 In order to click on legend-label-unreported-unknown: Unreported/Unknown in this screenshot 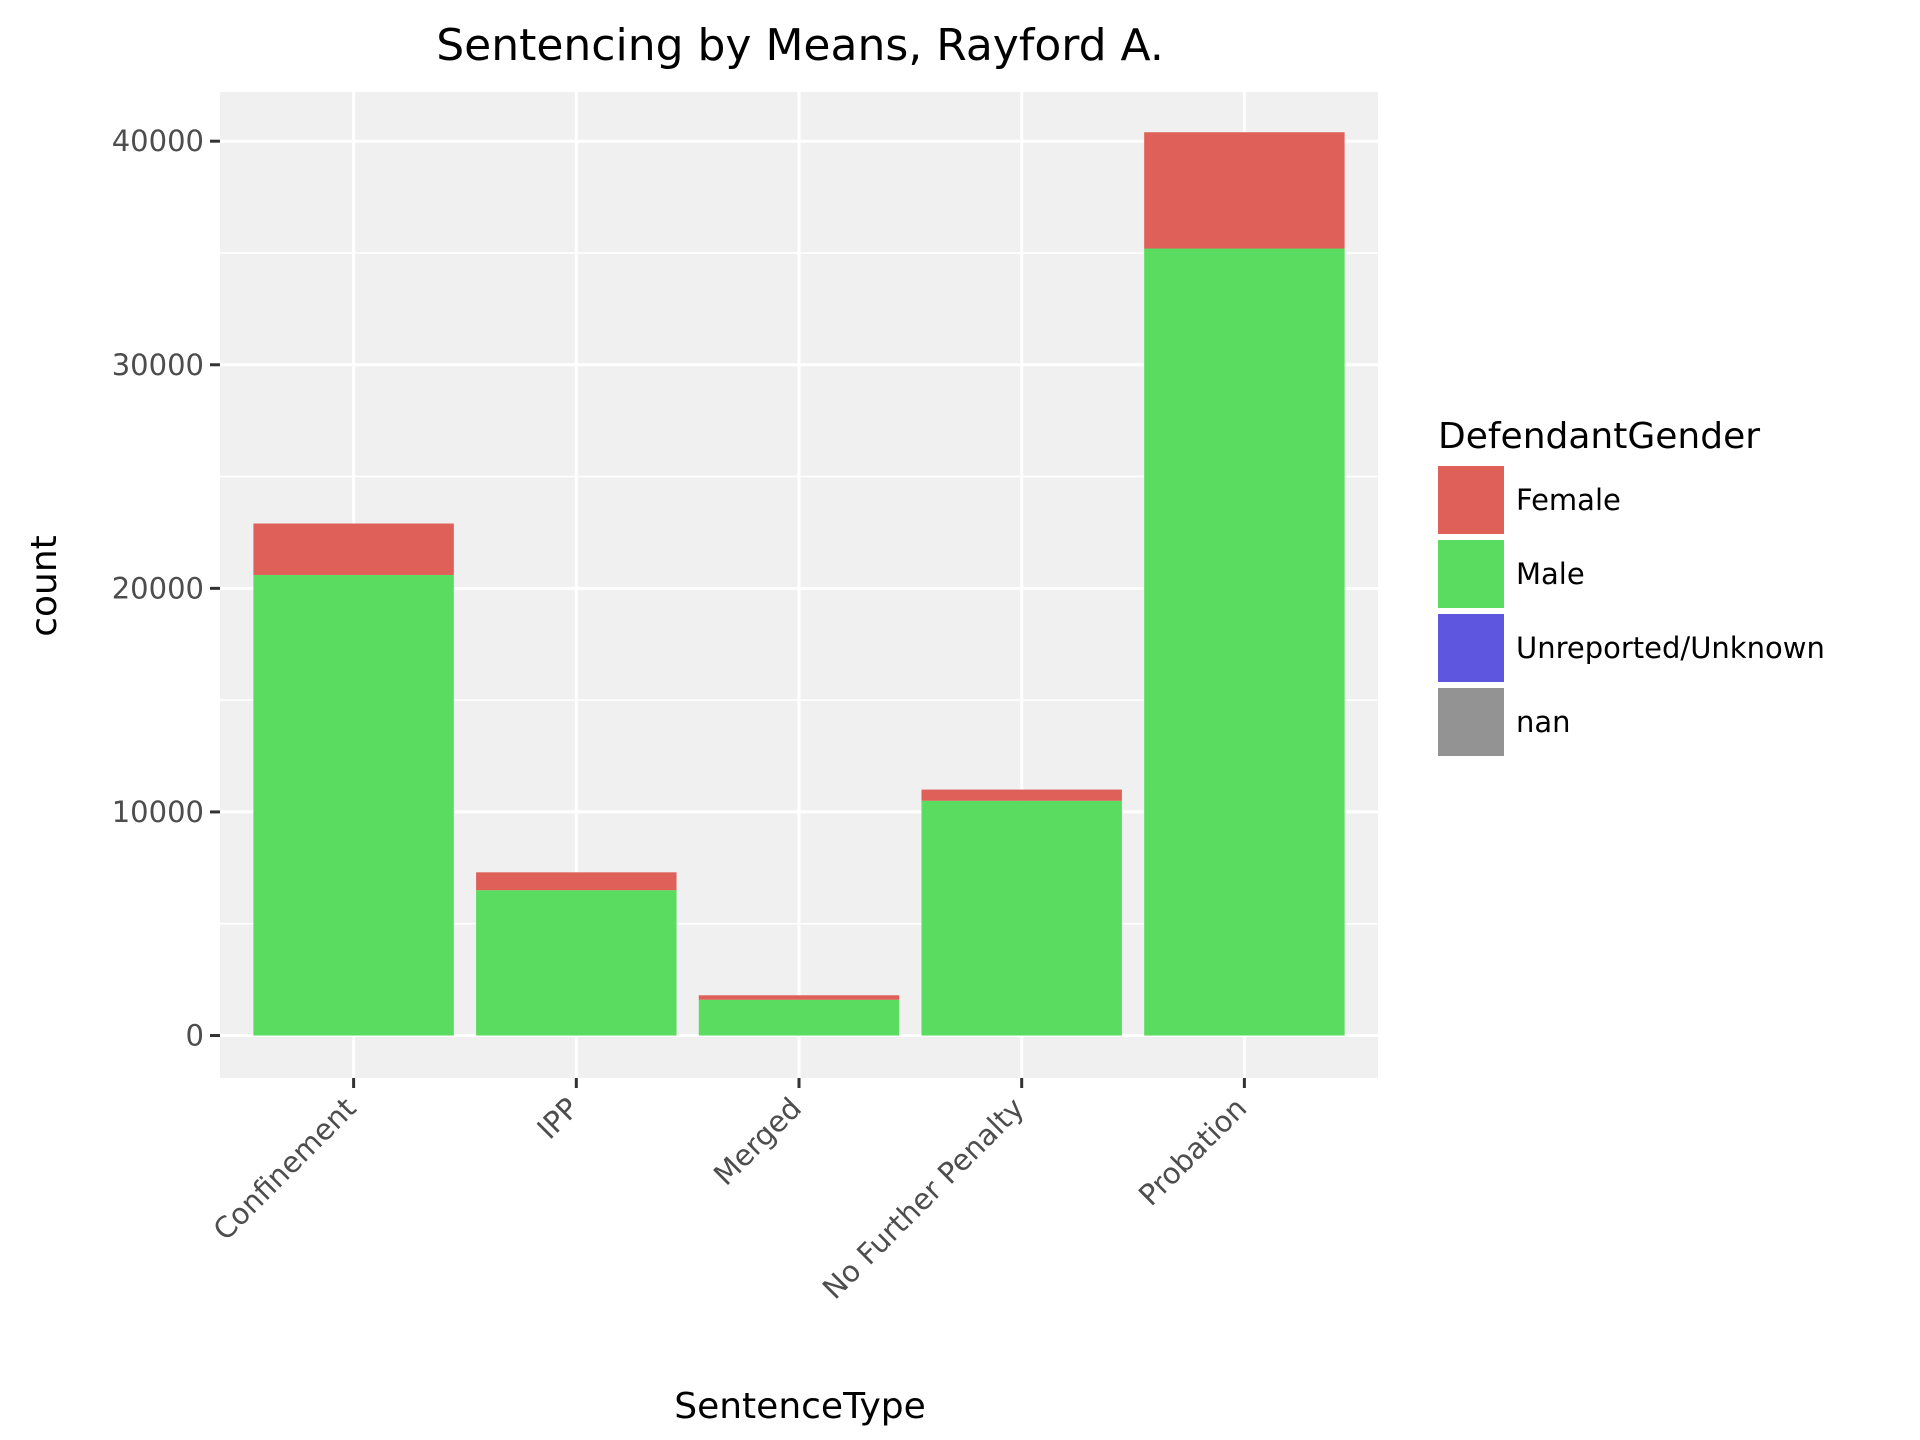, I will do `click(1670, 648)`.